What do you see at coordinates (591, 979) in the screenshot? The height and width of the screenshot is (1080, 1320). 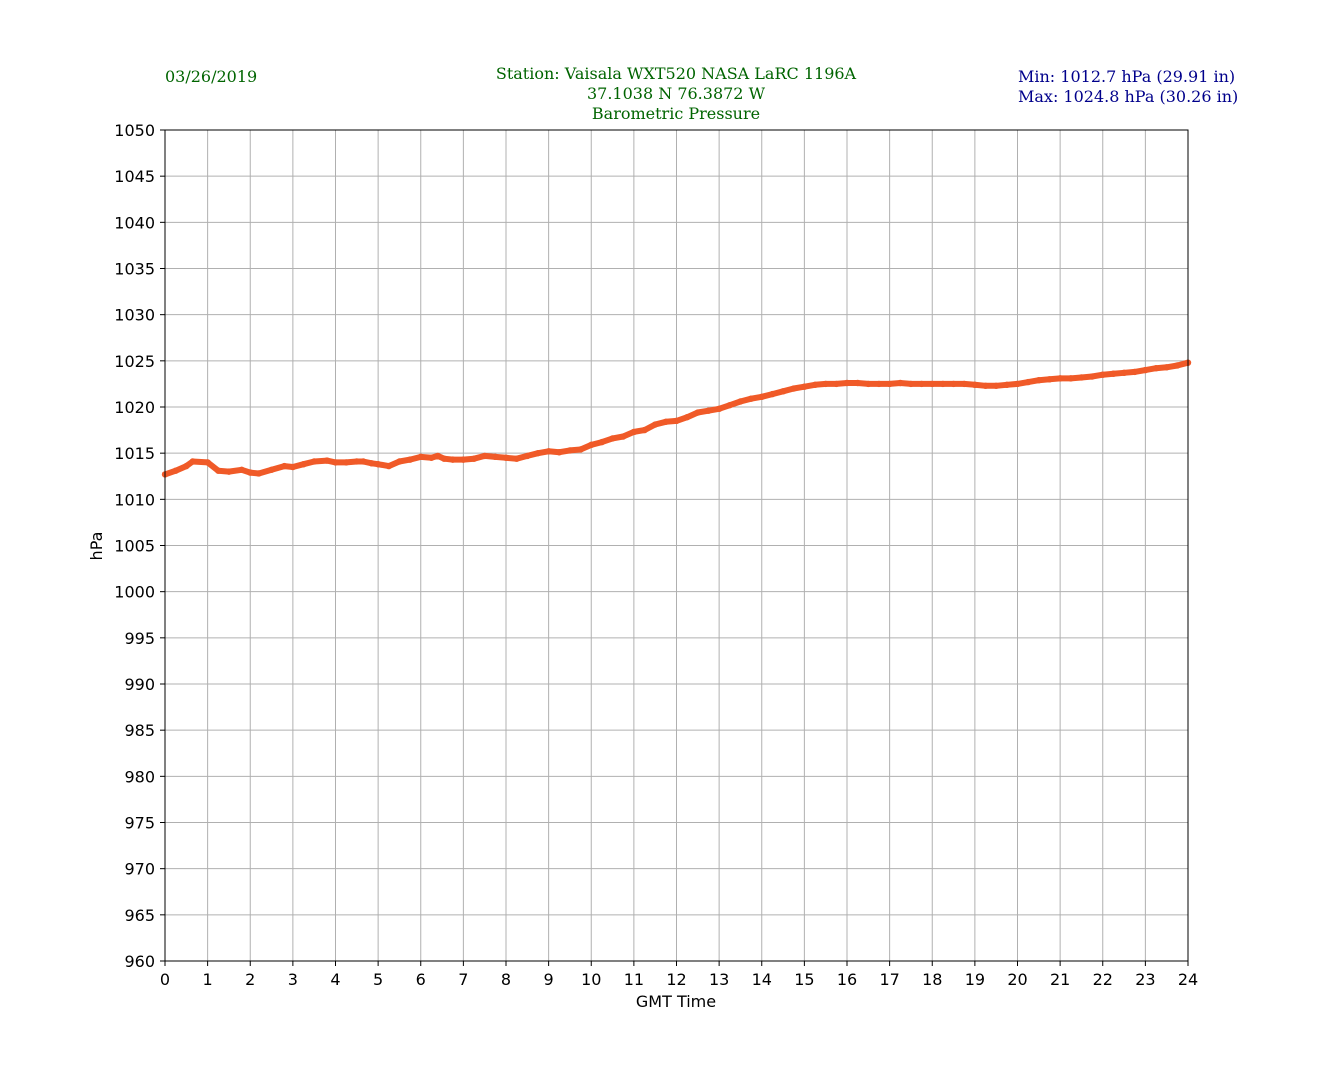 I see `x-tick-label: 10` at bounding box center [591, 979].